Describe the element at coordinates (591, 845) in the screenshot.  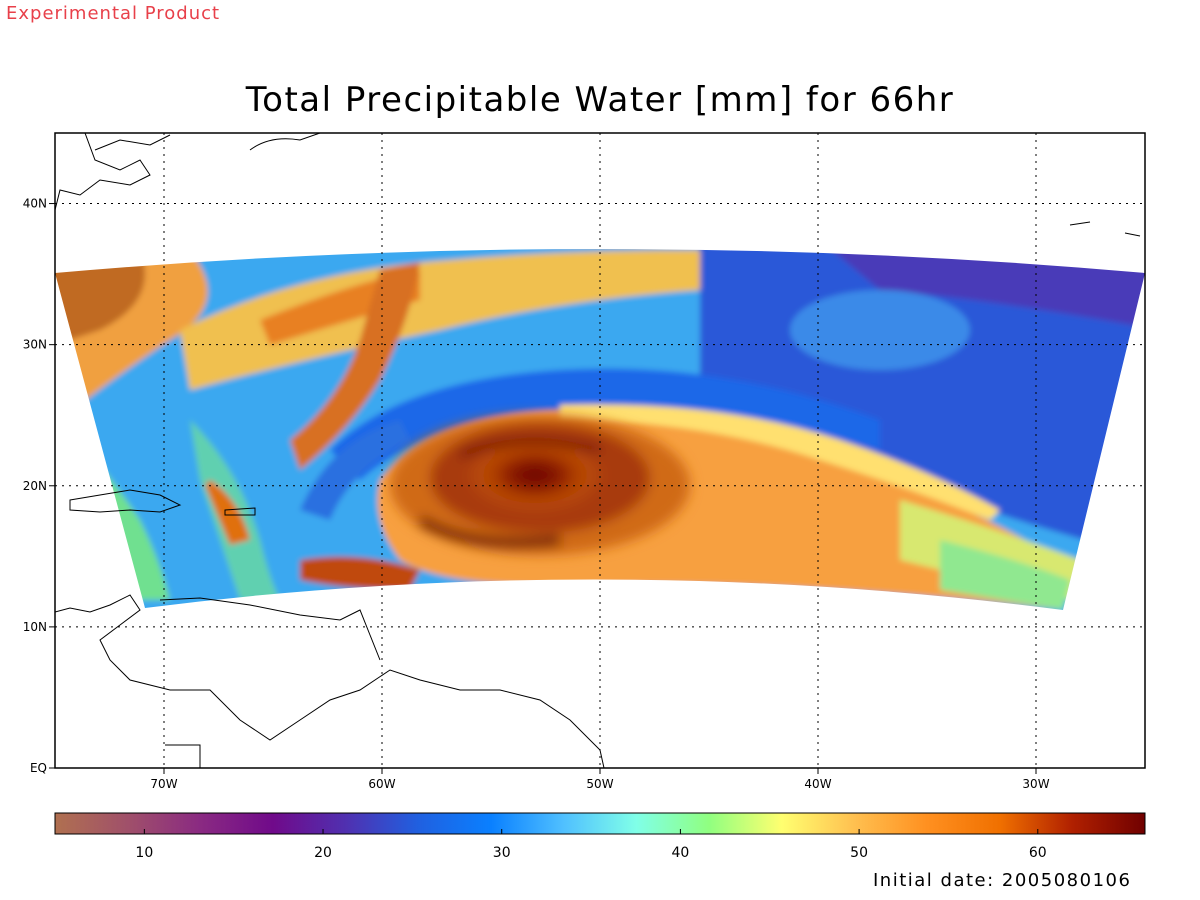
I see `colorbar-ticks: 10 20 30 40 50 60` at that location.